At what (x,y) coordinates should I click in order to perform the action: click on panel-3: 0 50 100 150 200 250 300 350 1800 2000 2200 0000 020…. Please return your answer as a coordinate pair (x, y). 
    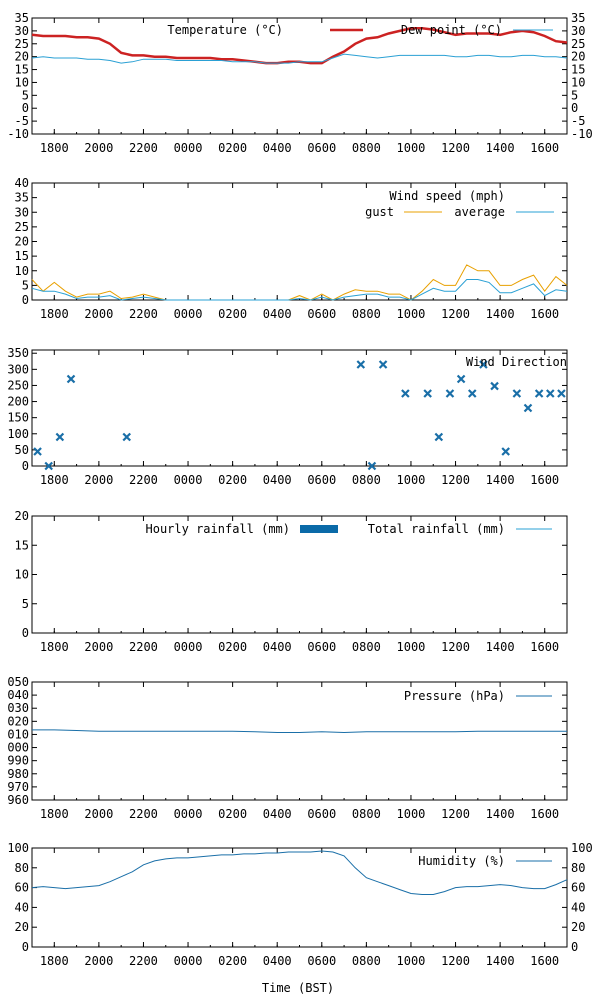
    Looking at the image, I should click on (287, 416).